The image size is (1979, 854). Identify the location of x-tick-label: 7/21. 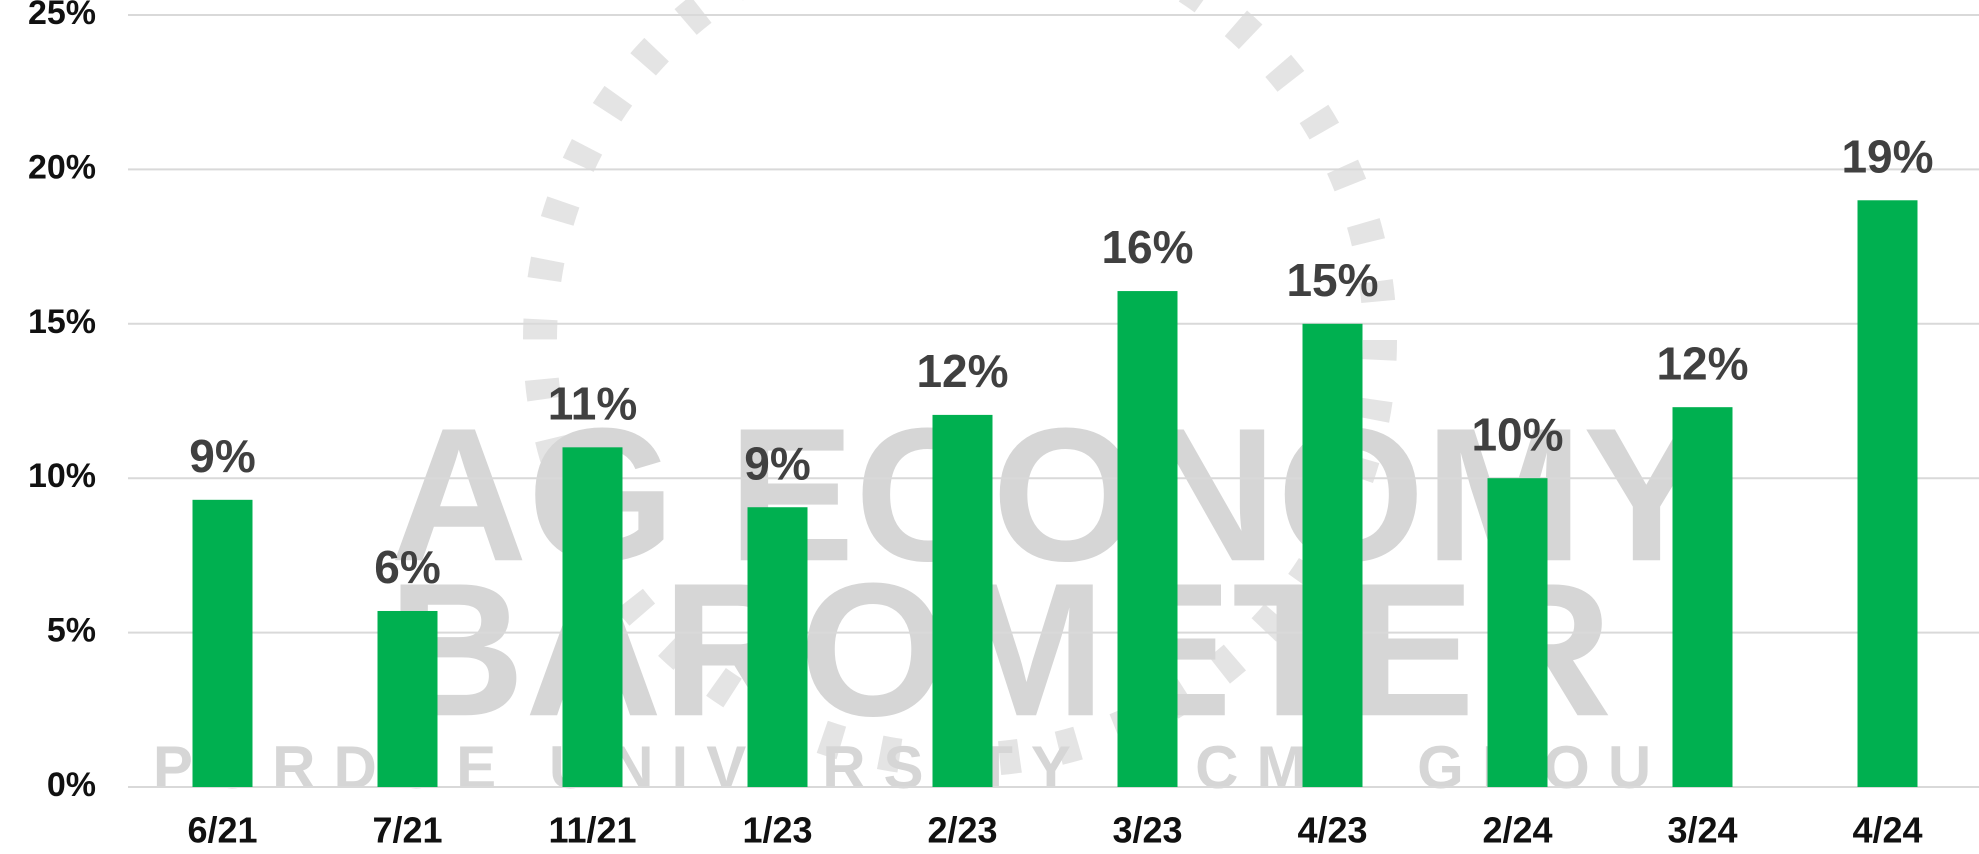
(407, 830).